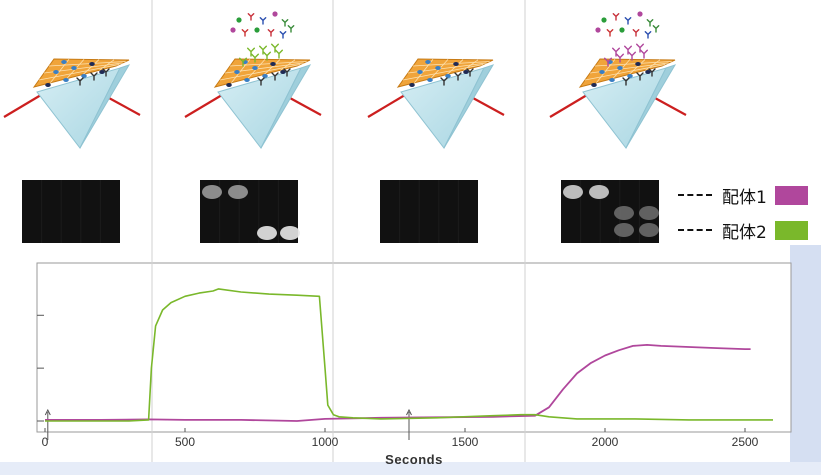  What do you see at coordinates (410, 468) in the screenshot?
I see `bottom-frame-bar` at bounding box center [410, 468].